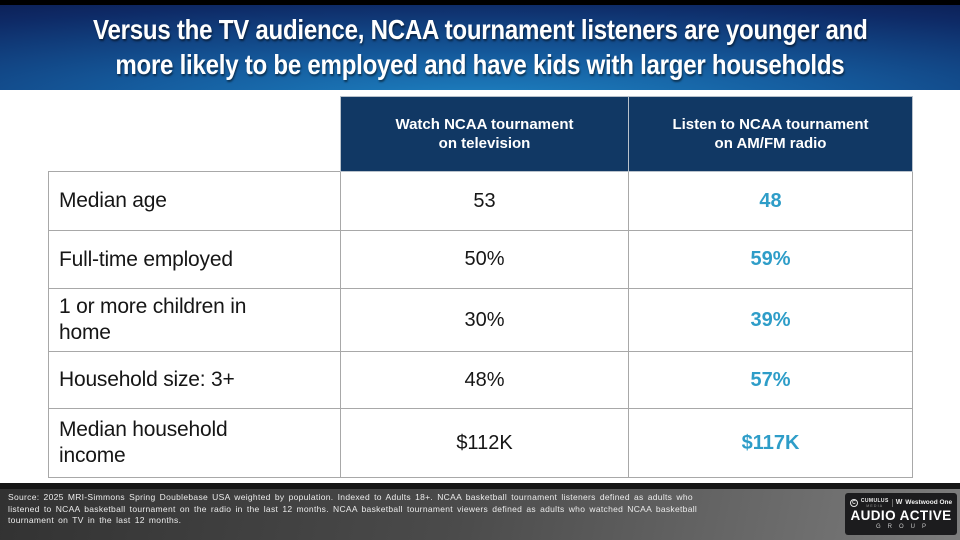  What do you see at coordinates (484, 259) in the screenshot?
I see `tv-value-cell: 50%` at bounding box center [484, 259].